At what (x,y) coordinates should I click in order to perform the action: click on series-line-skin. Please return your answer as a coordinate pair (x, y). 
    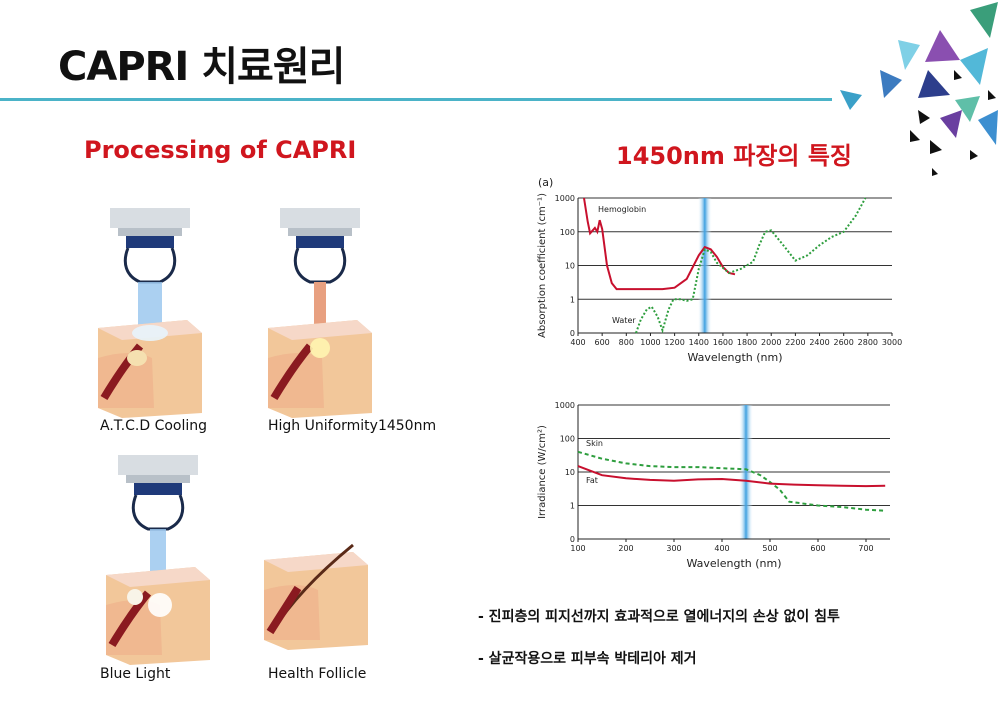
    Looking at the image, I should click on (731, 481).